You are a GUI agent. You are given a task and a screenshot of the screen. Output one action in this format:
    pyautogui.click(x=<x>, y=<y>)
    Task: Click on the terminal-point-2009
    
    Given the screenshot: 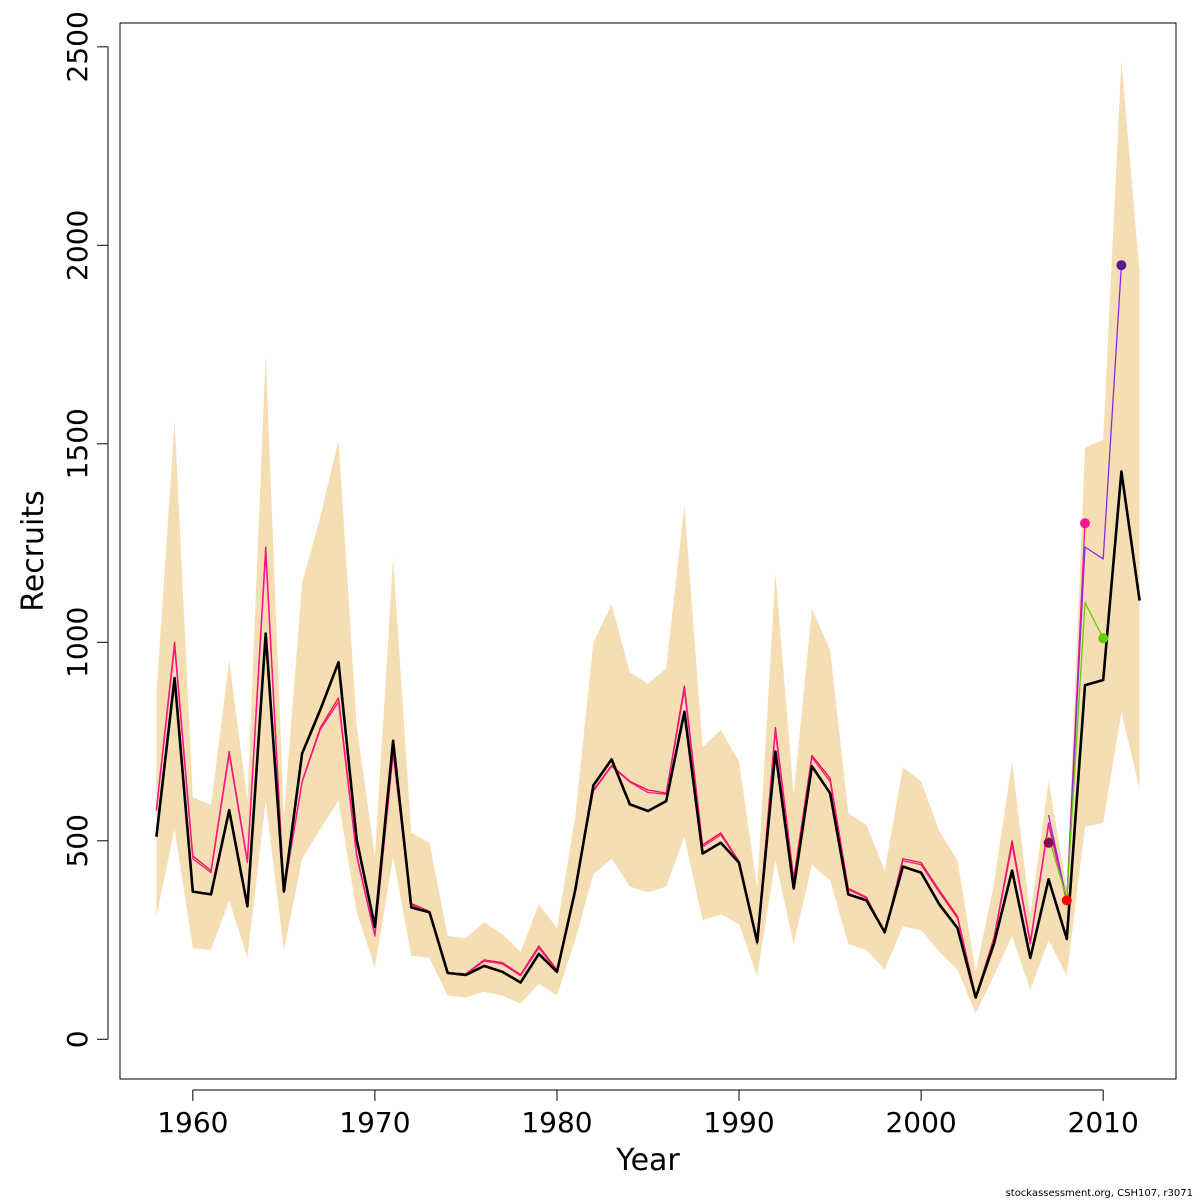 What is the action you would take?
    pyautogui.click(x=1085, y=523)
    